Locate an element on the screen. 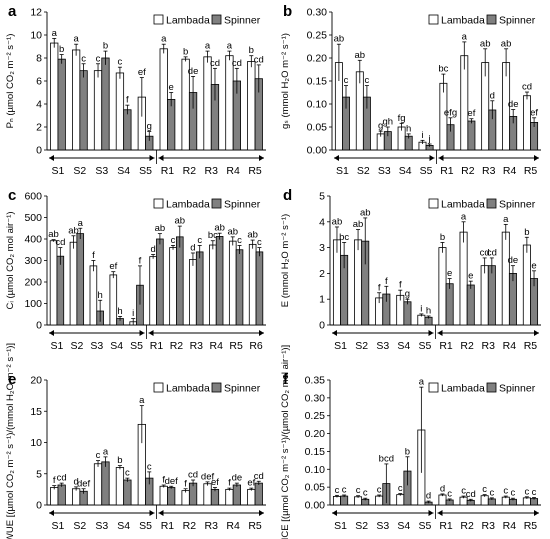 The width and height of the screenshot is (550, 539). y-tick-label: 500 is located at coordinates (33, 218).